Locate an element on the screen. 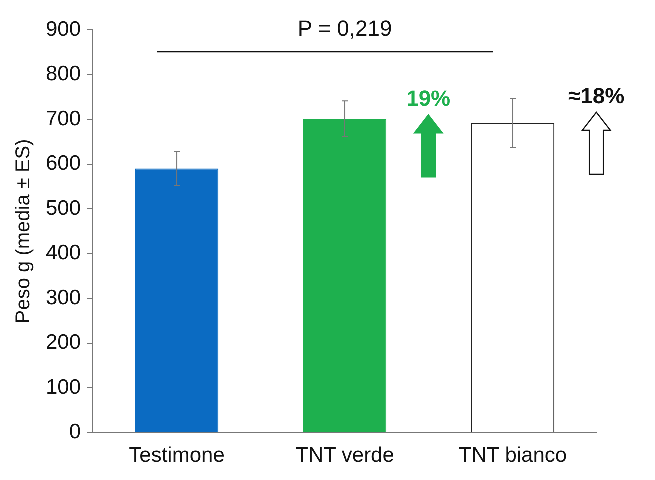 This screenshot has width=655, height=480. x-tick-label: TNT verde is located at coordinates (345, 456).